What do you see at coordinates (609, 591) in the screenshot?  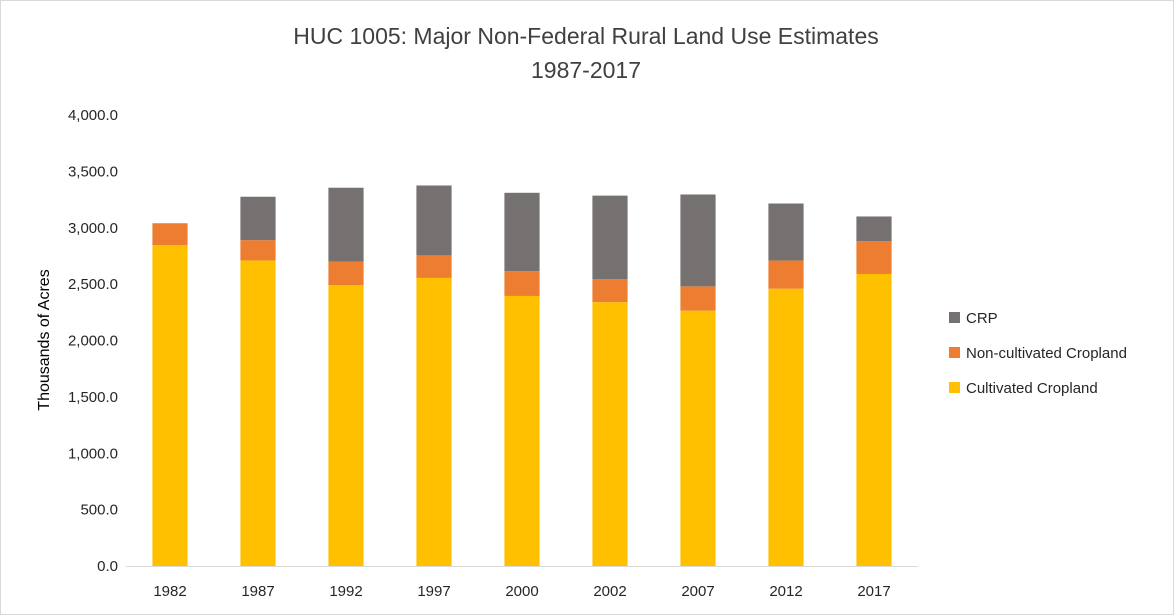 I see `x-tick-label: 2002` at bounding box center [609, 591].